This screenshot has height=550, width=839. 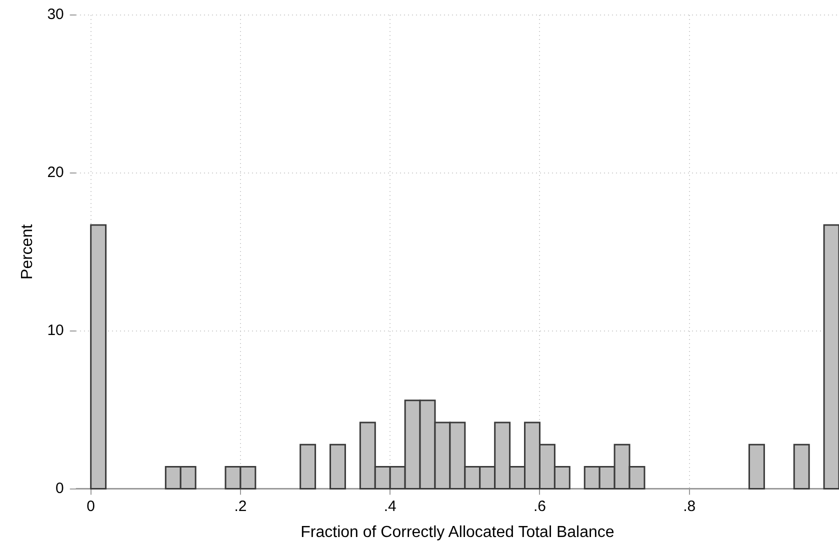 I want to click on y-tick-label: 10, so click(x=55, y=331).